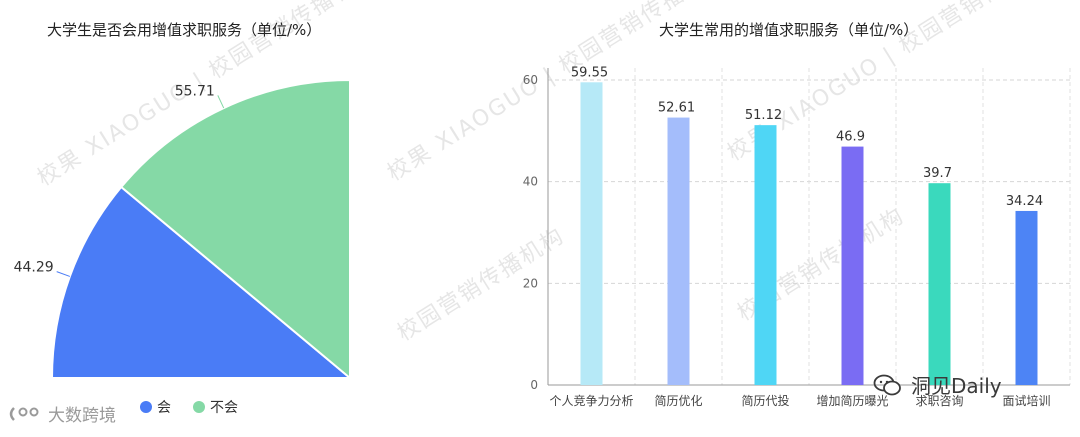 This screenshot has height=437, width=1080. What do you see at coordinates (24, 413) in the screenshot?
I see `brand-left-logo-icon` at bounding box center [24, 413].